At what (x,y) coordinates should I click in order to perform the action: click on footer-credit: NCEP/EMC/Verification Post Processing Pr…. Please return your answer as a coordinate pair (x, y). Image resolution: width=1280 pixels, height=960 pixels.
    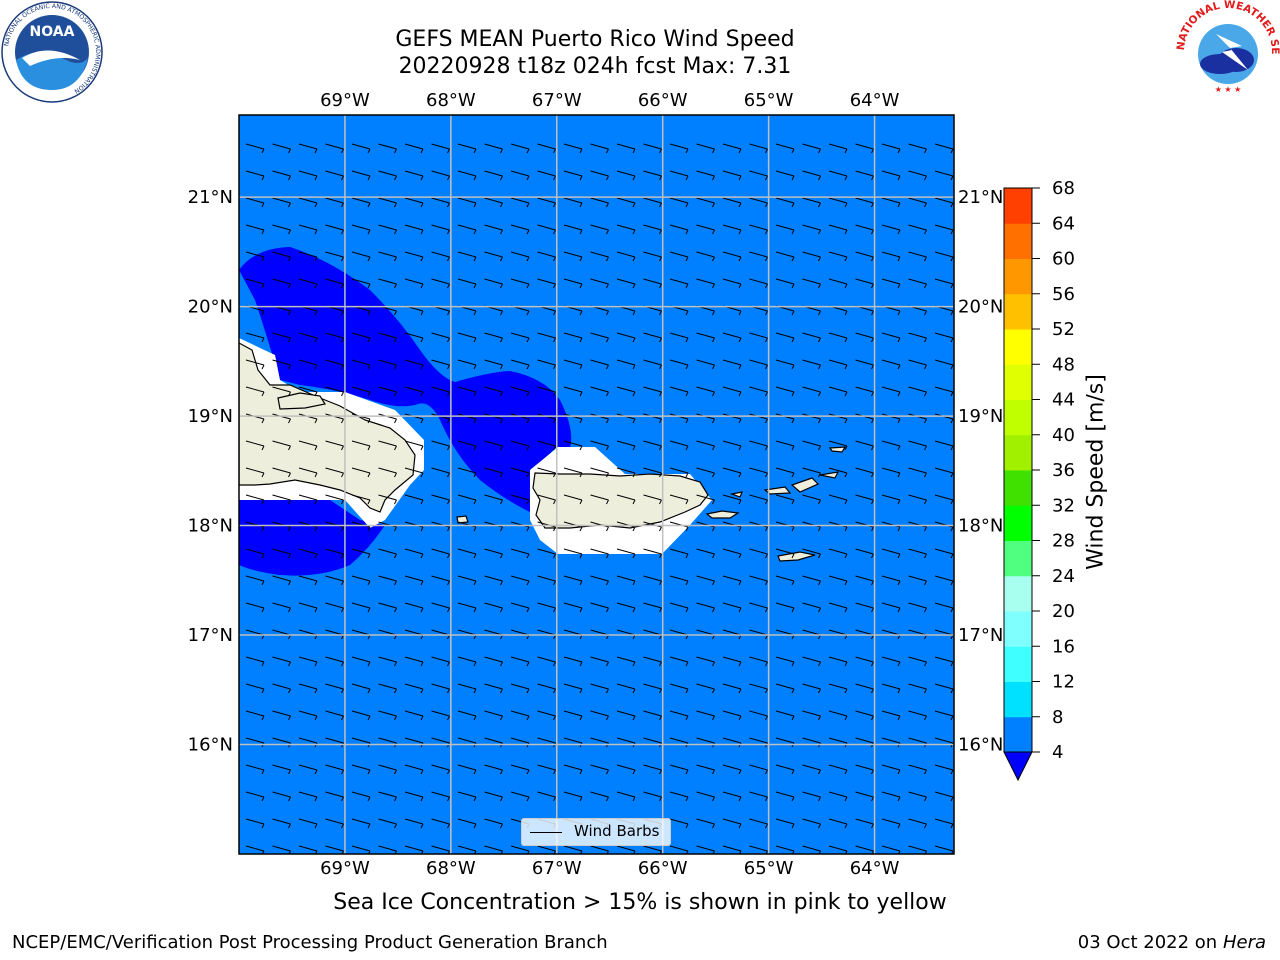
    Looking at the image, I should click on (310, 942).